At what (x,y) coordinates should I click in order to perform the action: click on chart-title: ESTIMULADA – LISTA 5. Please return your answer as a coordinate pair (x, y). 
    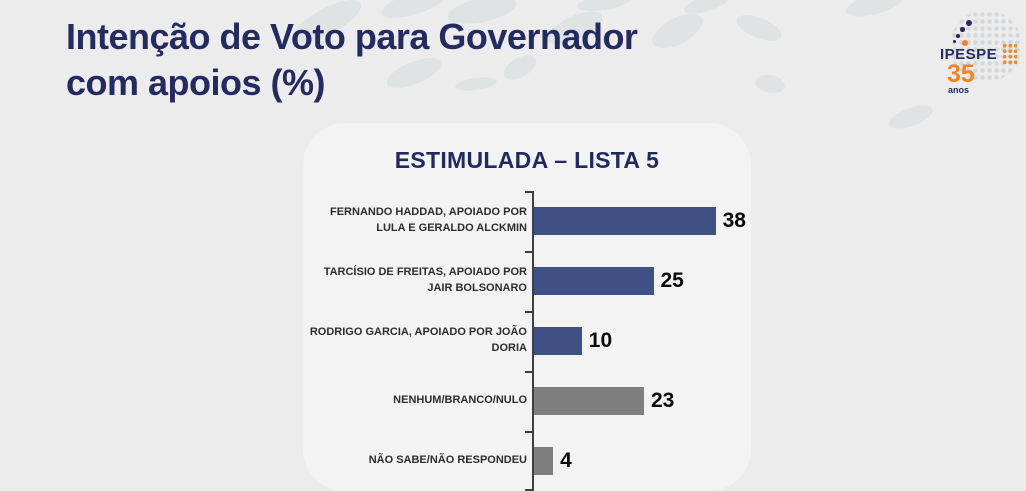
    Looking at the image, I should click on (527, 160).